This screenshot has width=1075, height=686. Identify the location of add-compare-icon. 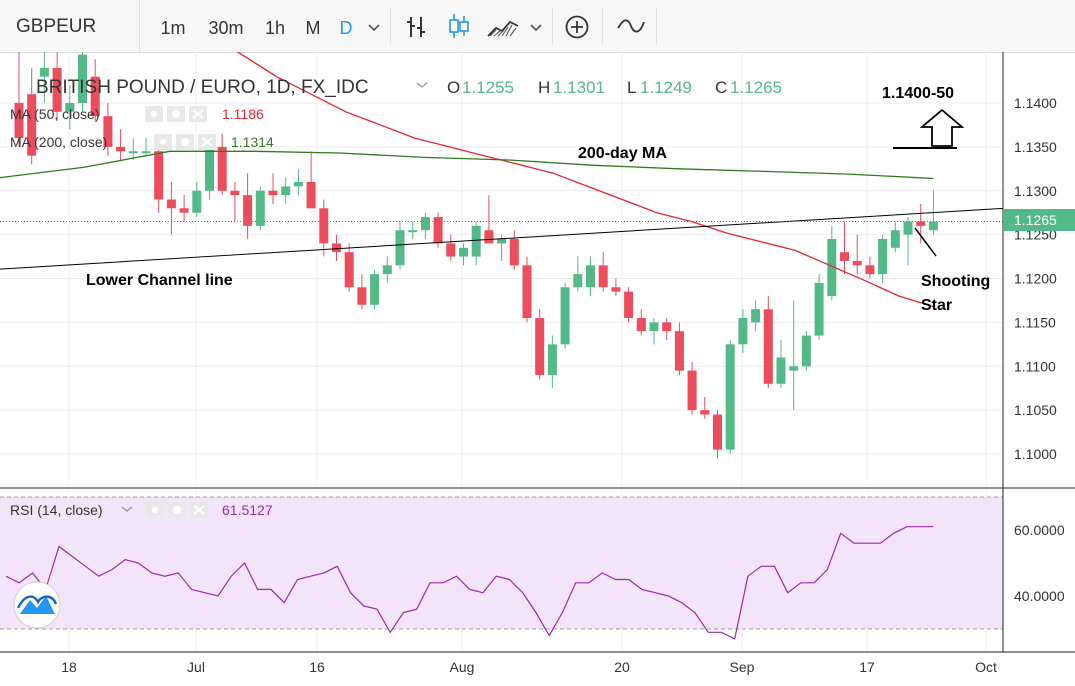
(577, 27).